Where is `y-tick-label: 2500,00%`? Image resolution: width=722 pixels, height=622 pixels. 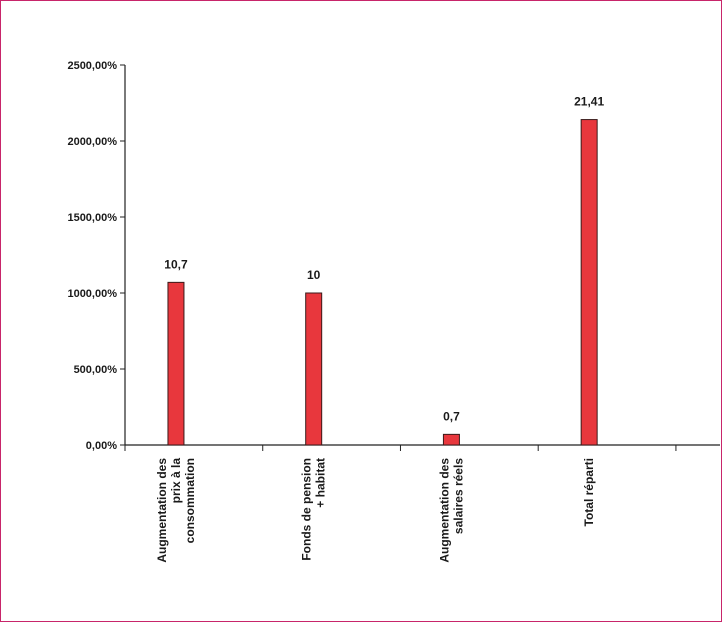 y-tick-label: 2500,00% is located at coordinates (92, 66).